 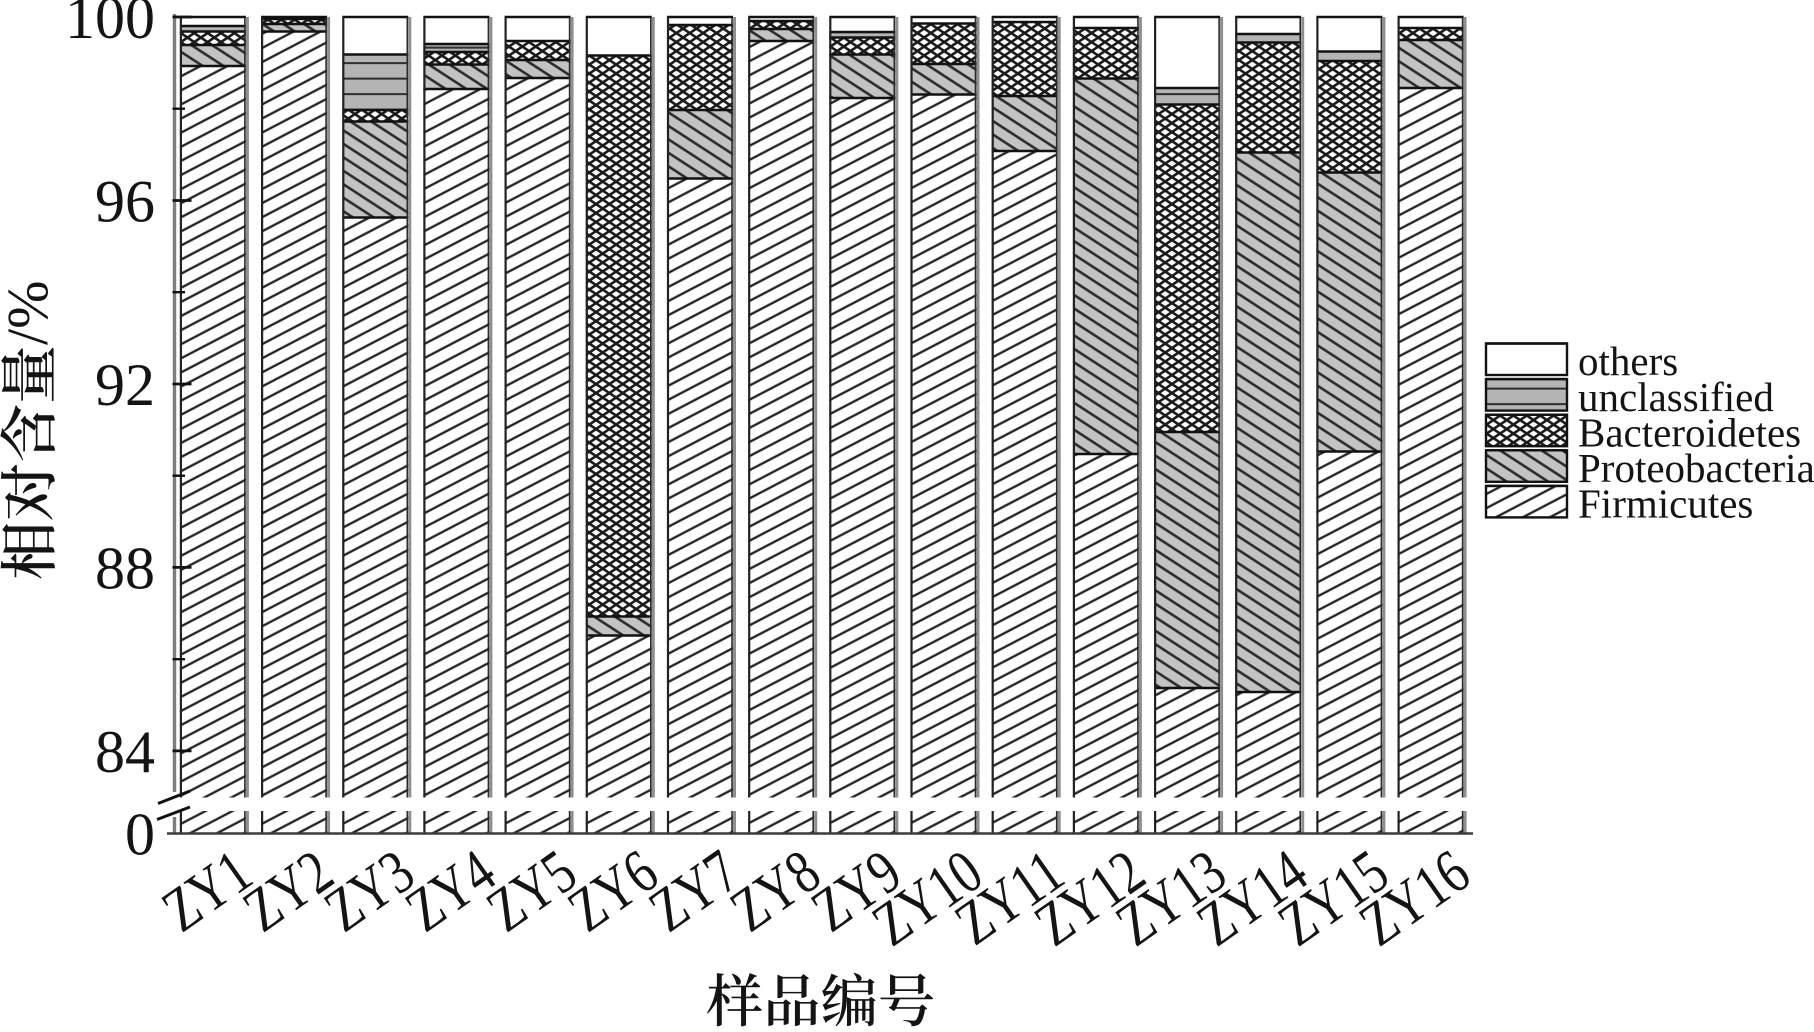 What do you see at coordinates (125, 568) in the screenshot?
I see `svg-text: 88` at bounding box center [125, 568].